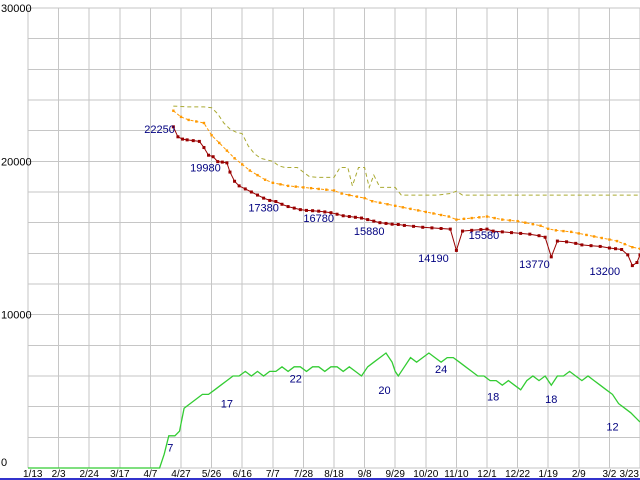  I want to click on x-axis-label: 3/17, so click(120, 474).